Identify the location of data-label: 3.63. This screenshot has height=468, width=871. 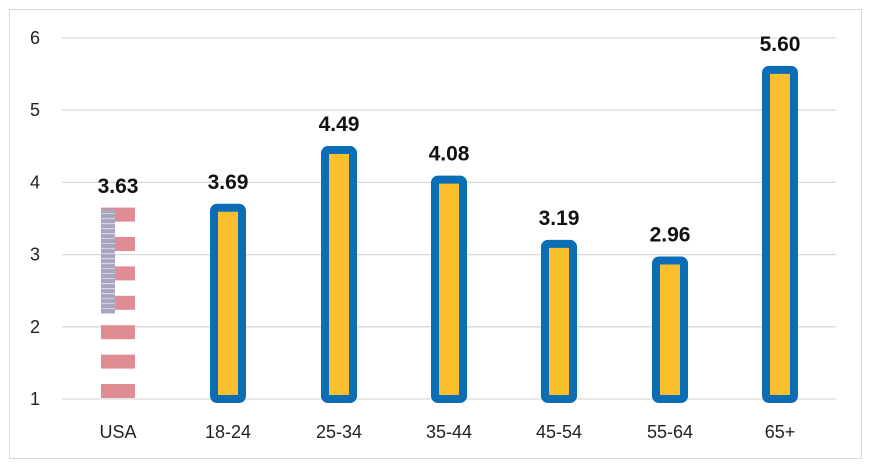
(118, 186).